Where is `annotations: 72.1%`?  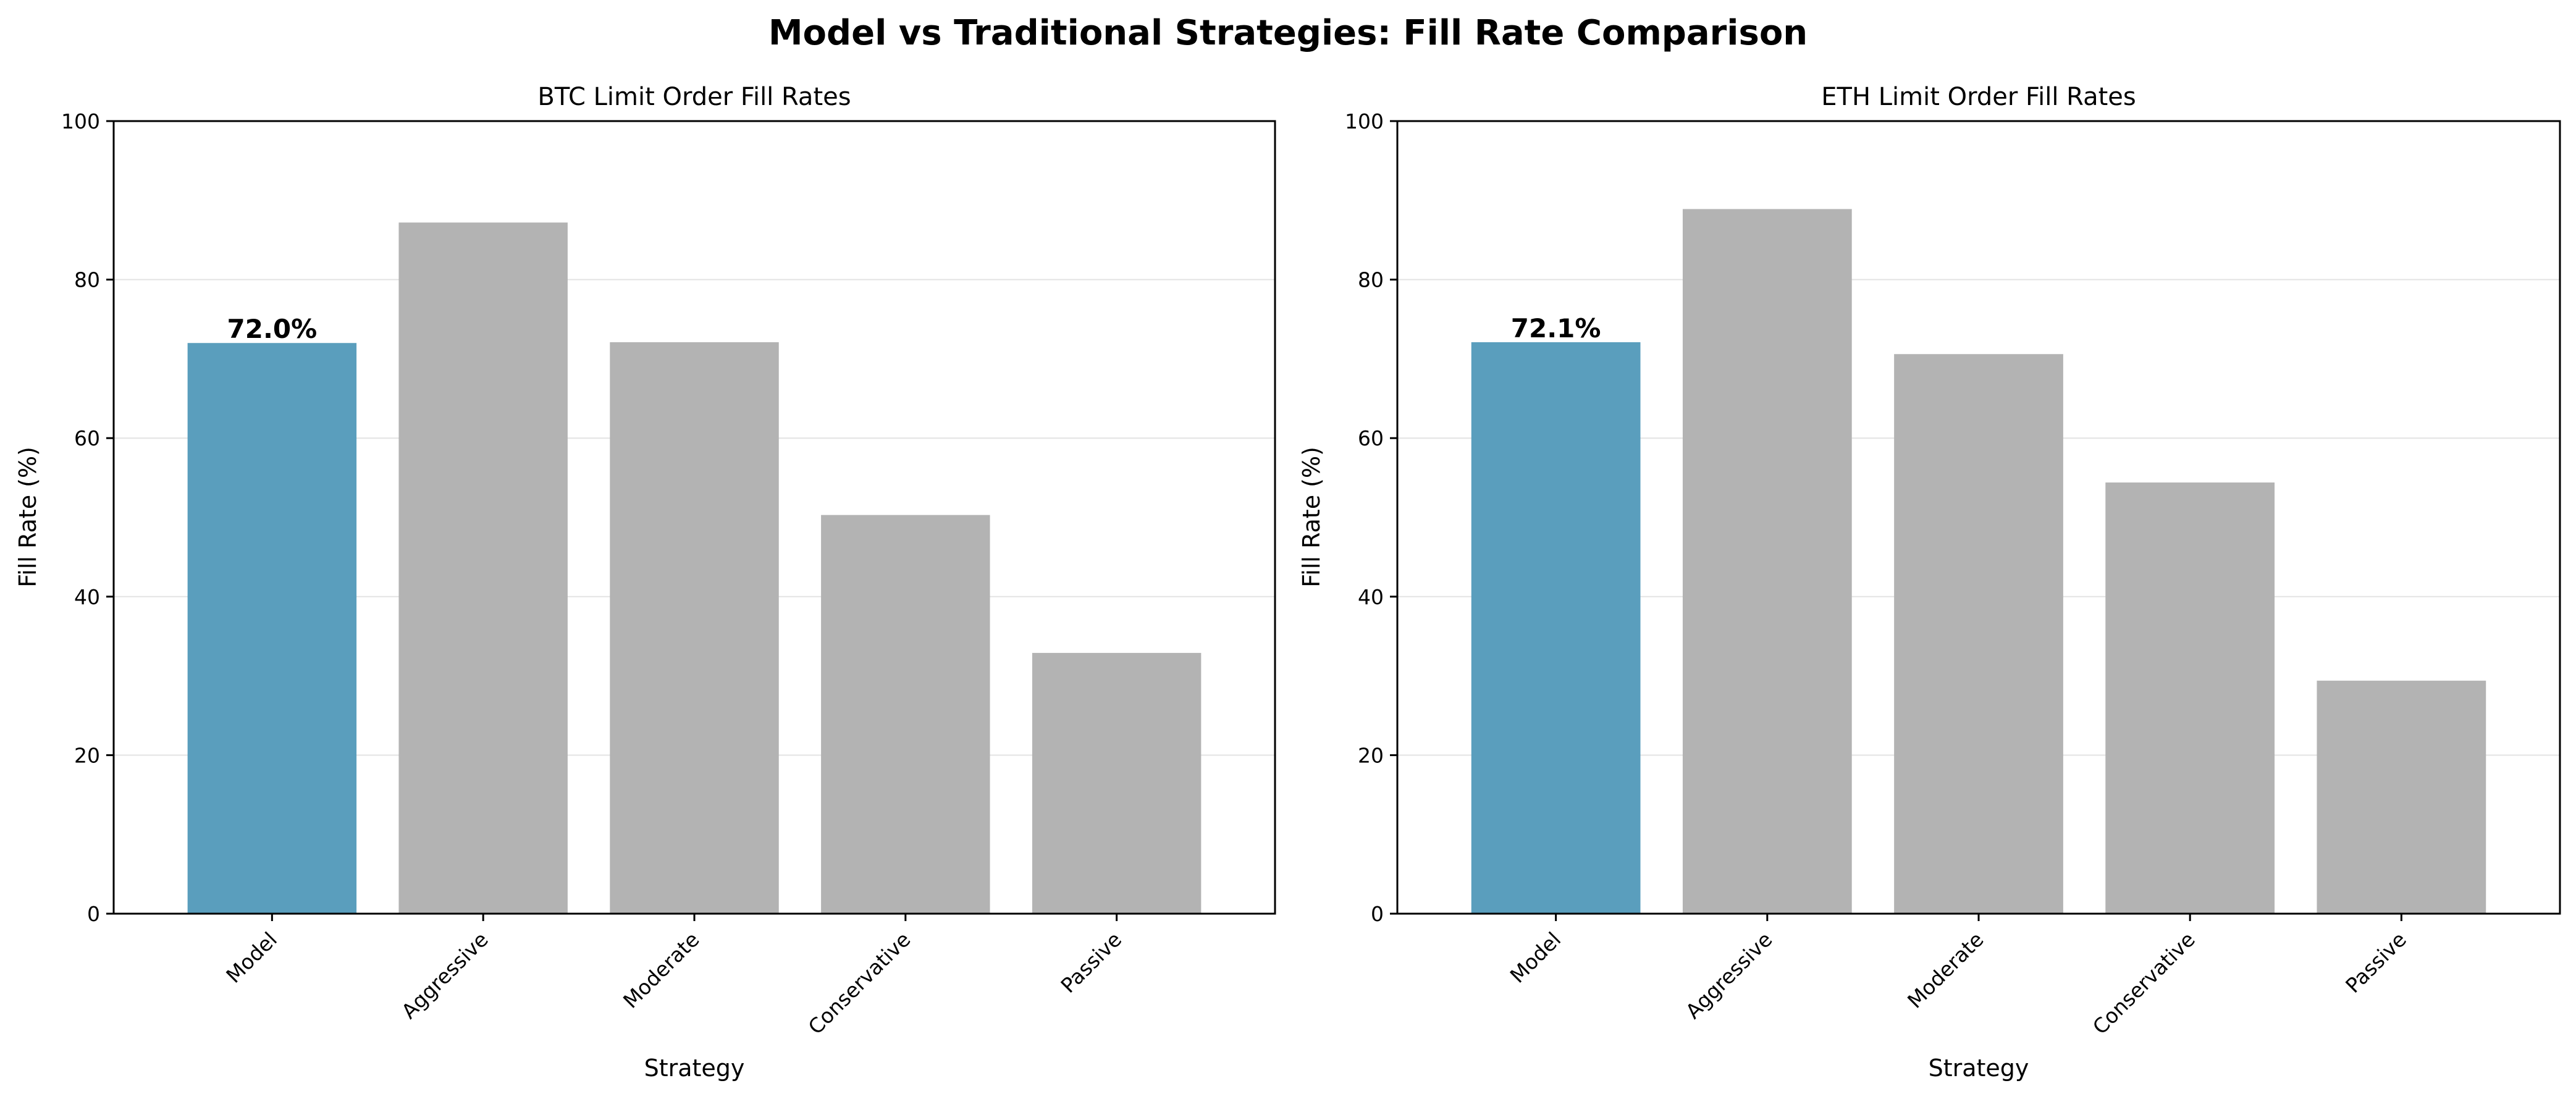
annotations: 72.1% is located at coordinates (1556, 328).